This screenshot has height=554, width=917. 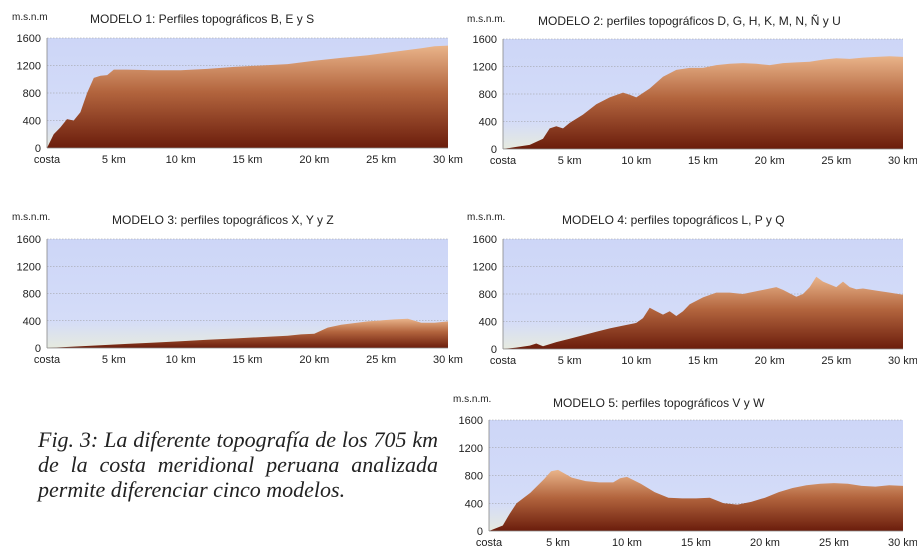 I want to click on chart-title: MODELO 5: perfiles topográficos V y W, so click(x=659, y=403).